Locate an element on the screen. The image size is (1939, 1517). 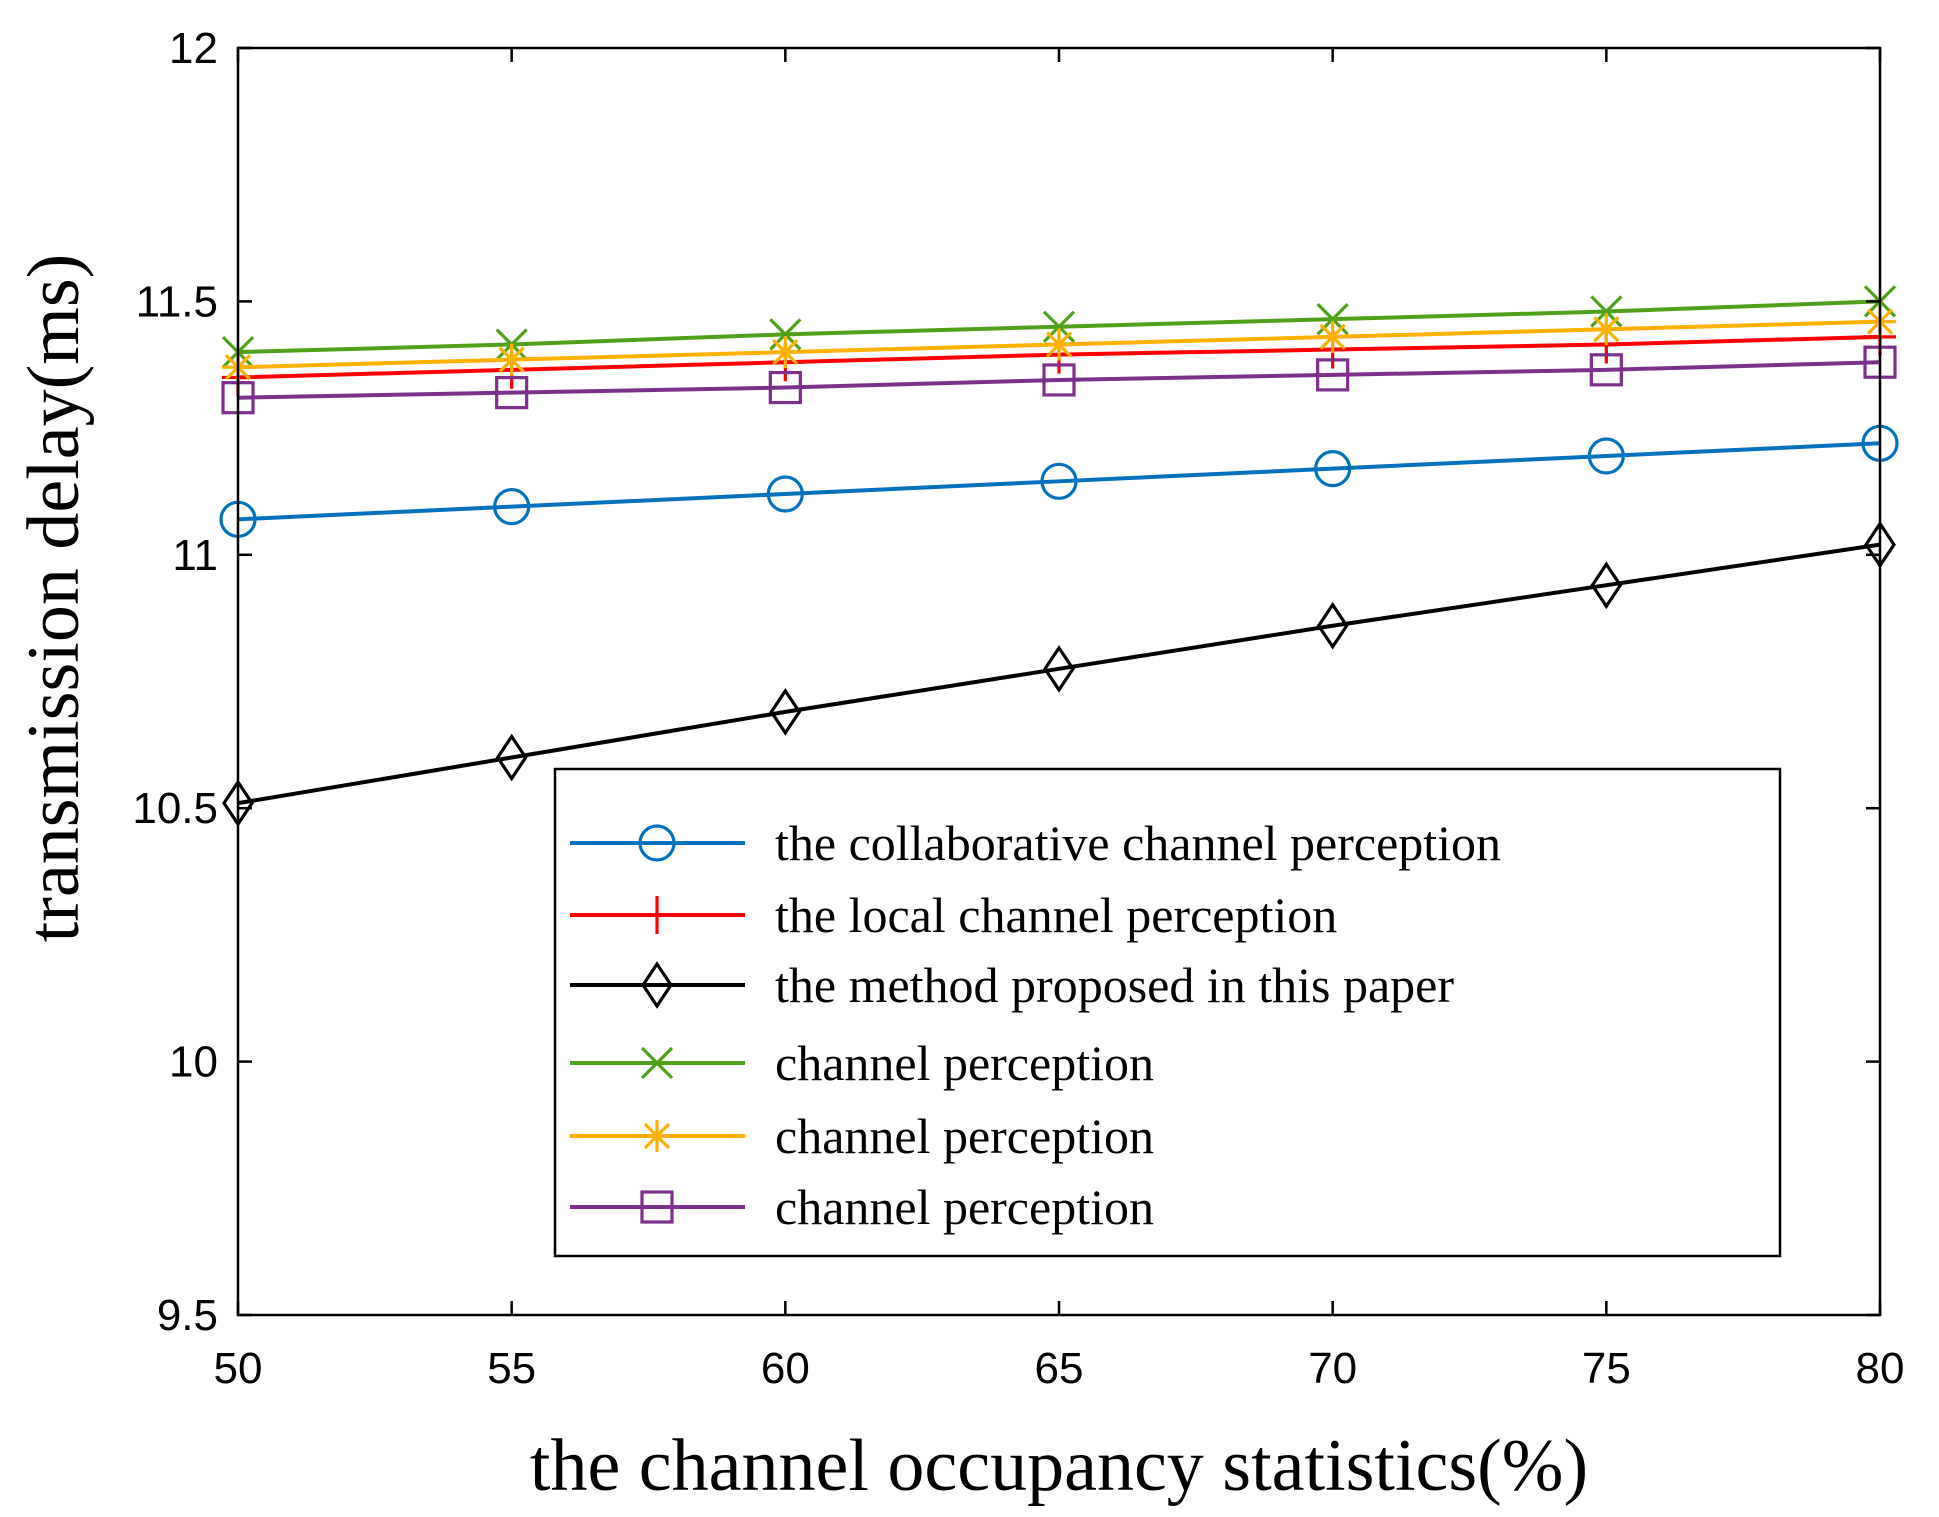
y-axis-title: transmission delay(ms) is located at coordinates (54, 598).